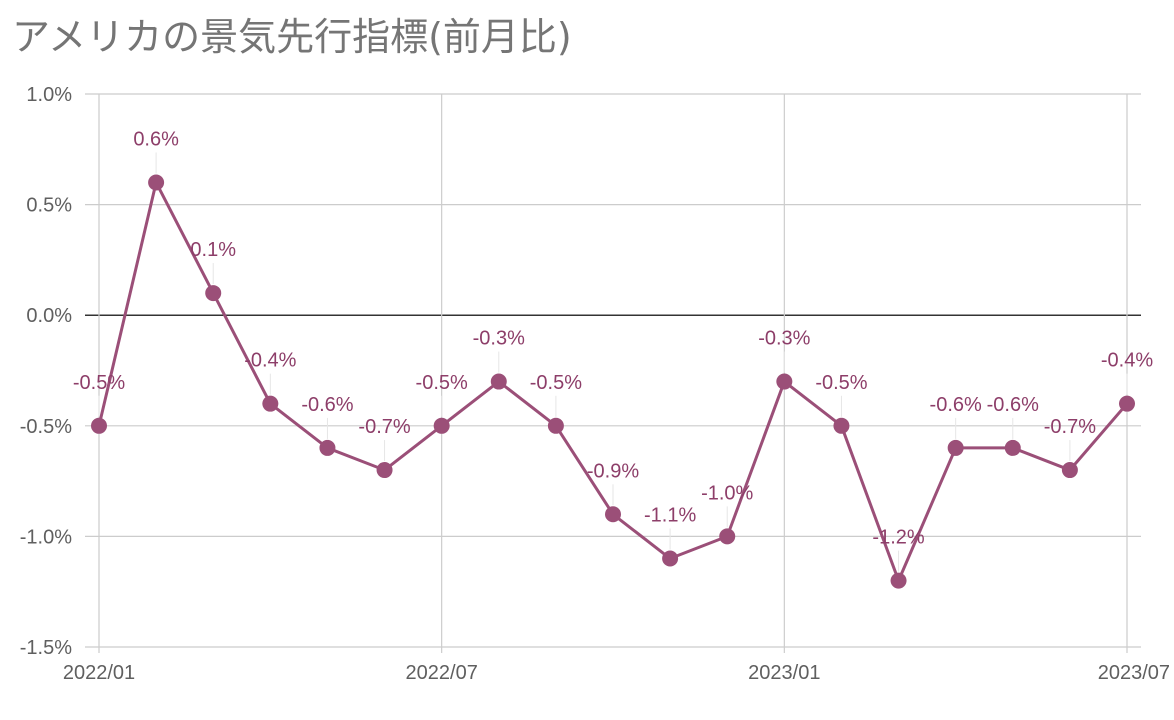 The image size is (1174, 720). I want to click on y-tick-label: -1.5%, so click(46, 648).